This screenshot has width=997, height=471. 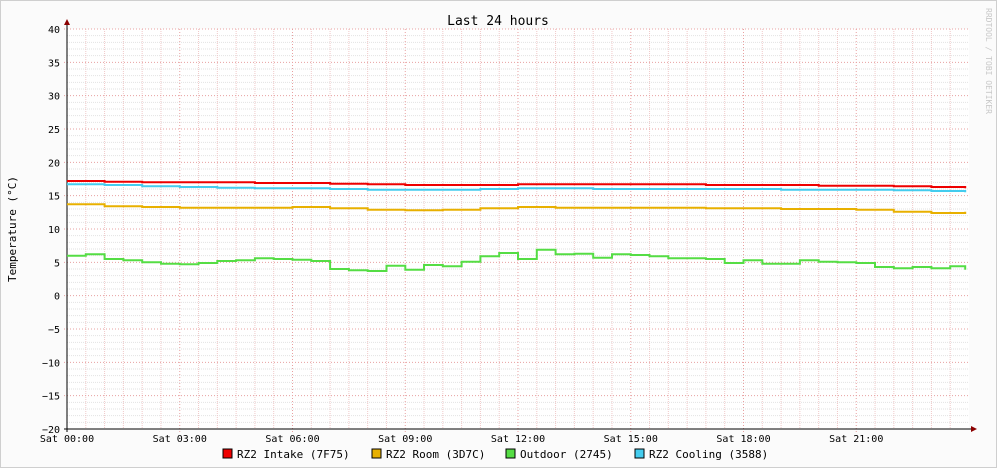 What do you see at coordinates (54, 130) in the screenshot?
I see `y-tick-label: 25` at bounding box center [54, 130].